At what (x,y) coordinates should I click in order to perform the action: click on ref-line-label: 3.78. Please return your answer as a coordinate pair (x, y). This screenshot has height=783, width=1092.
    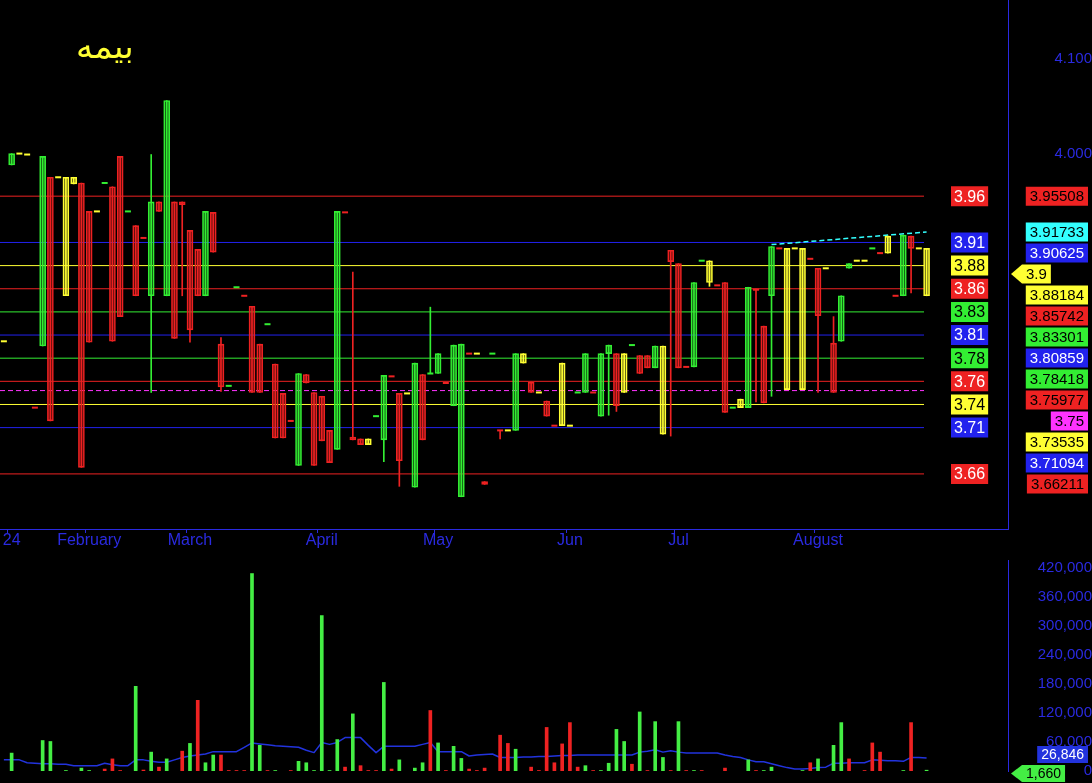
    Looking at the image, I should click on (970, 358).